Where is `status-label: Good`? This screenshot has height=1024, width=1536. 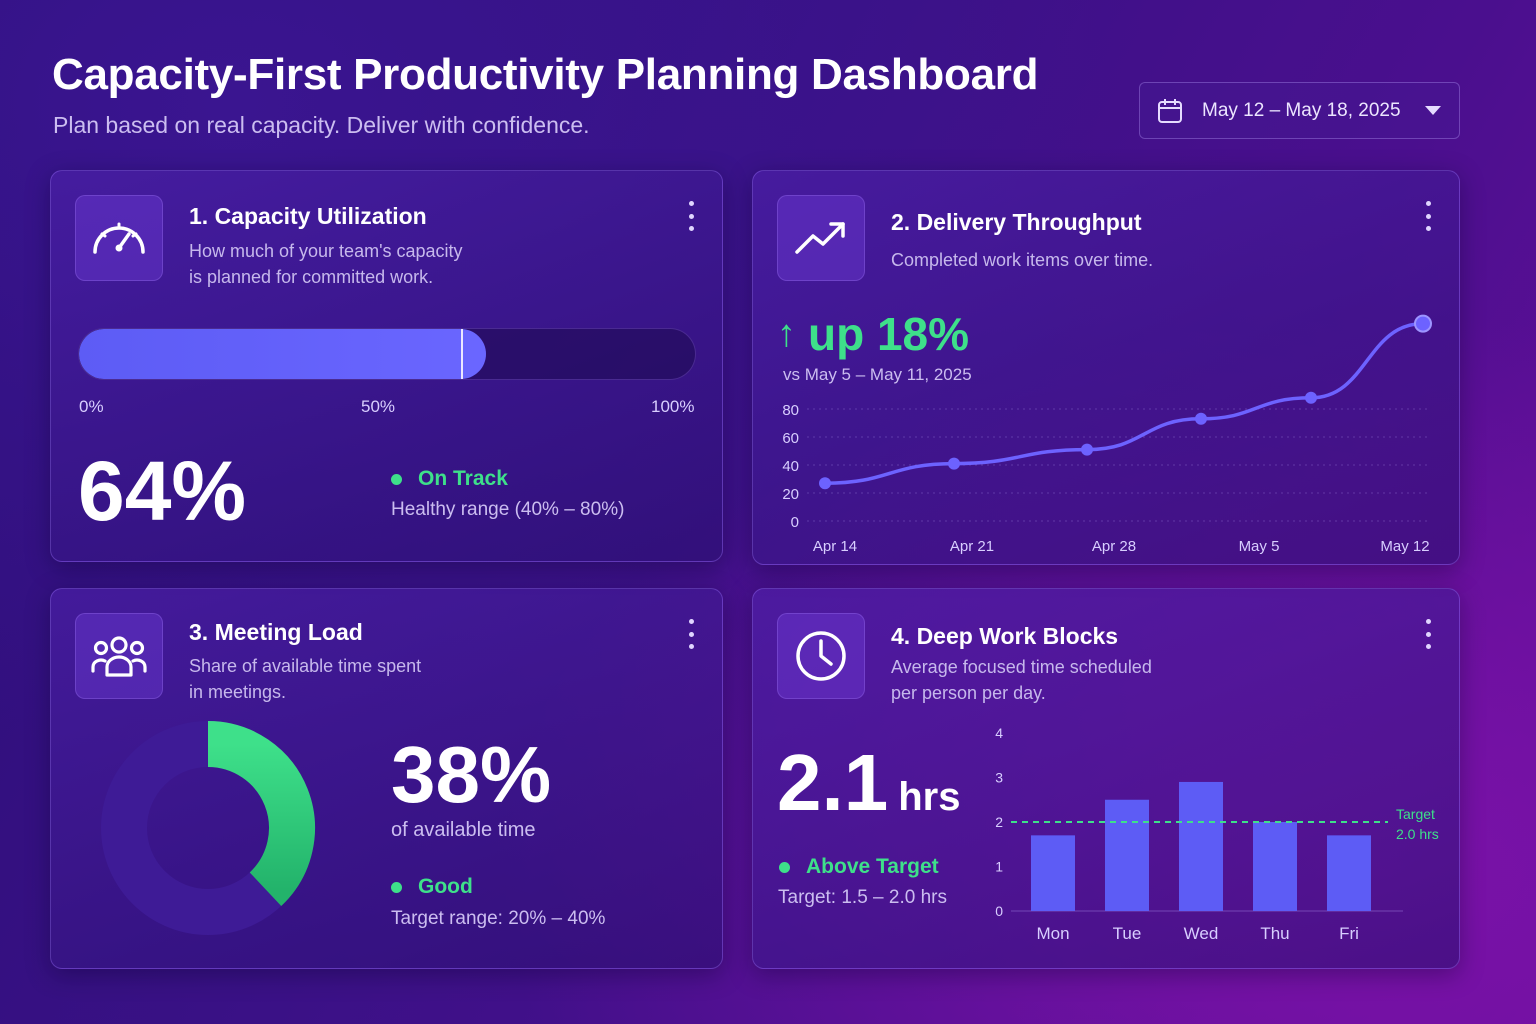
status-label: Good is located at coordinates (445, 886).